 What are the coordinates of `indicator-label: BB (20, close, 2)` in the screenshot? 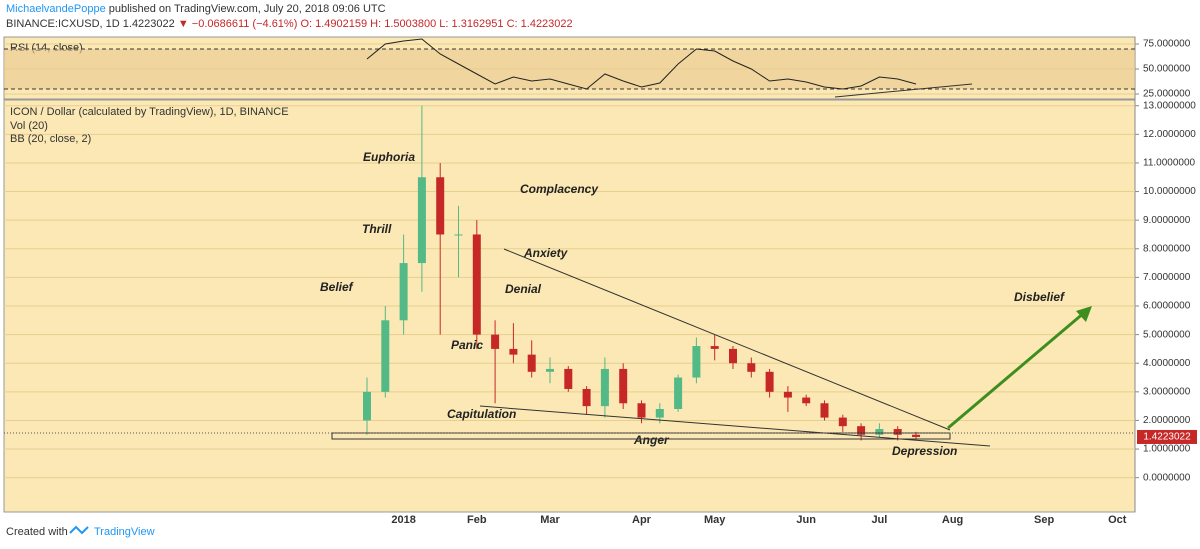 It's located at (50, 139).